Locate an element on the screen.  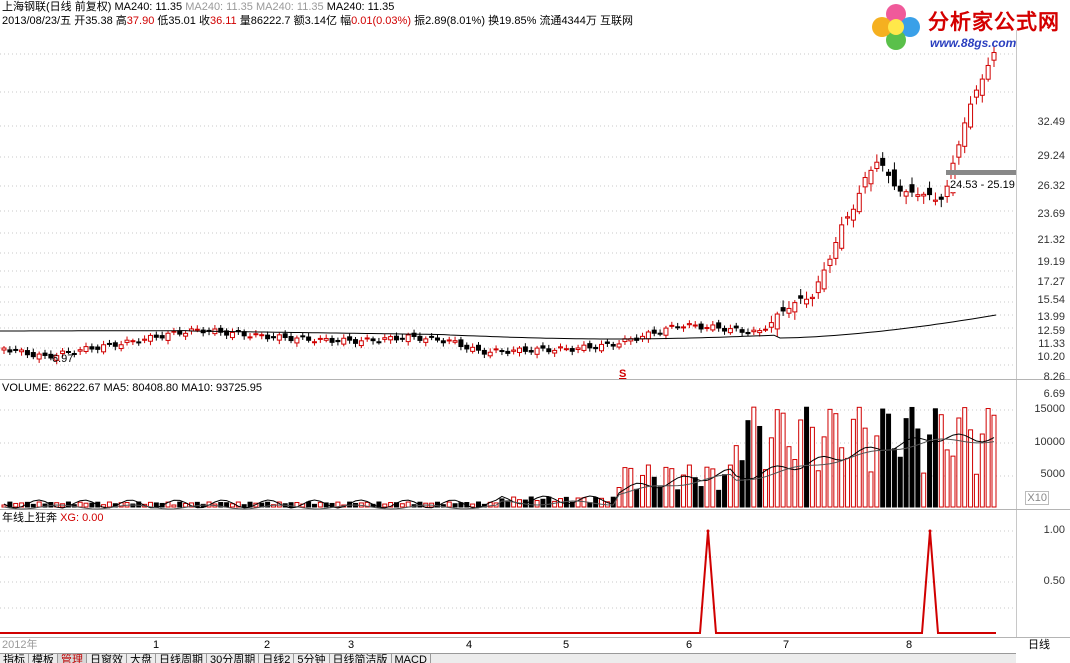
quote-source: 互联网 is located at coordinates (616, 21).